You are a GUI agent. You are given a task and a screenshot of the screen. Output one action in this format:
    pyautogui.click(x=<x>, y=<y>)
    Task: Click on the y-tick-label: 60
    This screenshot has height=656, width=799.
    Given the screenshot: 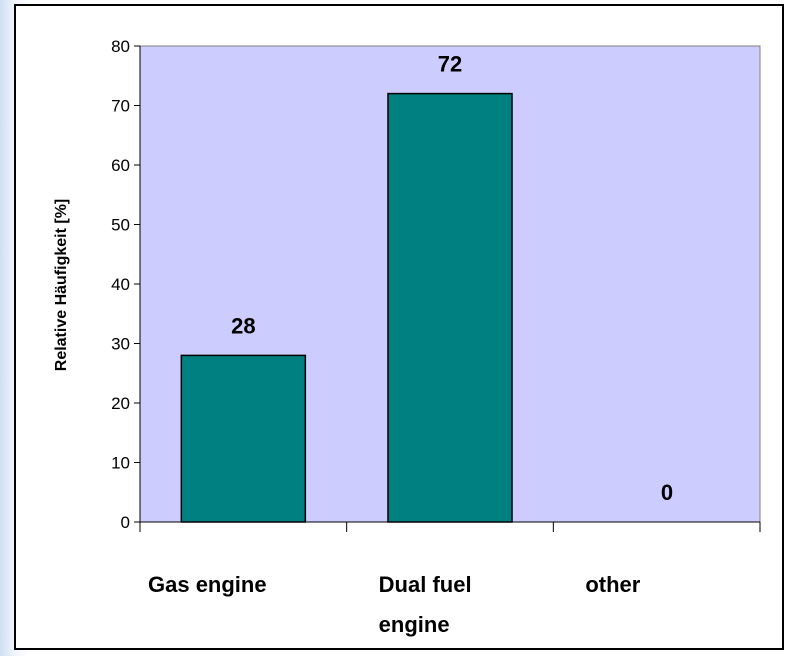 What is the action you would take?
    pyautogui.click(x=120, y=165)
    